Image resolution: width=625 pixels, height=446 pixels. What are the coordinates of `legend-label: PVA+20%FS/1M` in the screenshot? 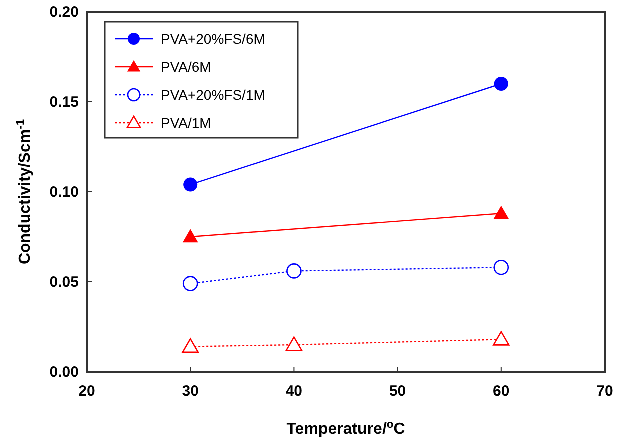 It's located at (213, 95).